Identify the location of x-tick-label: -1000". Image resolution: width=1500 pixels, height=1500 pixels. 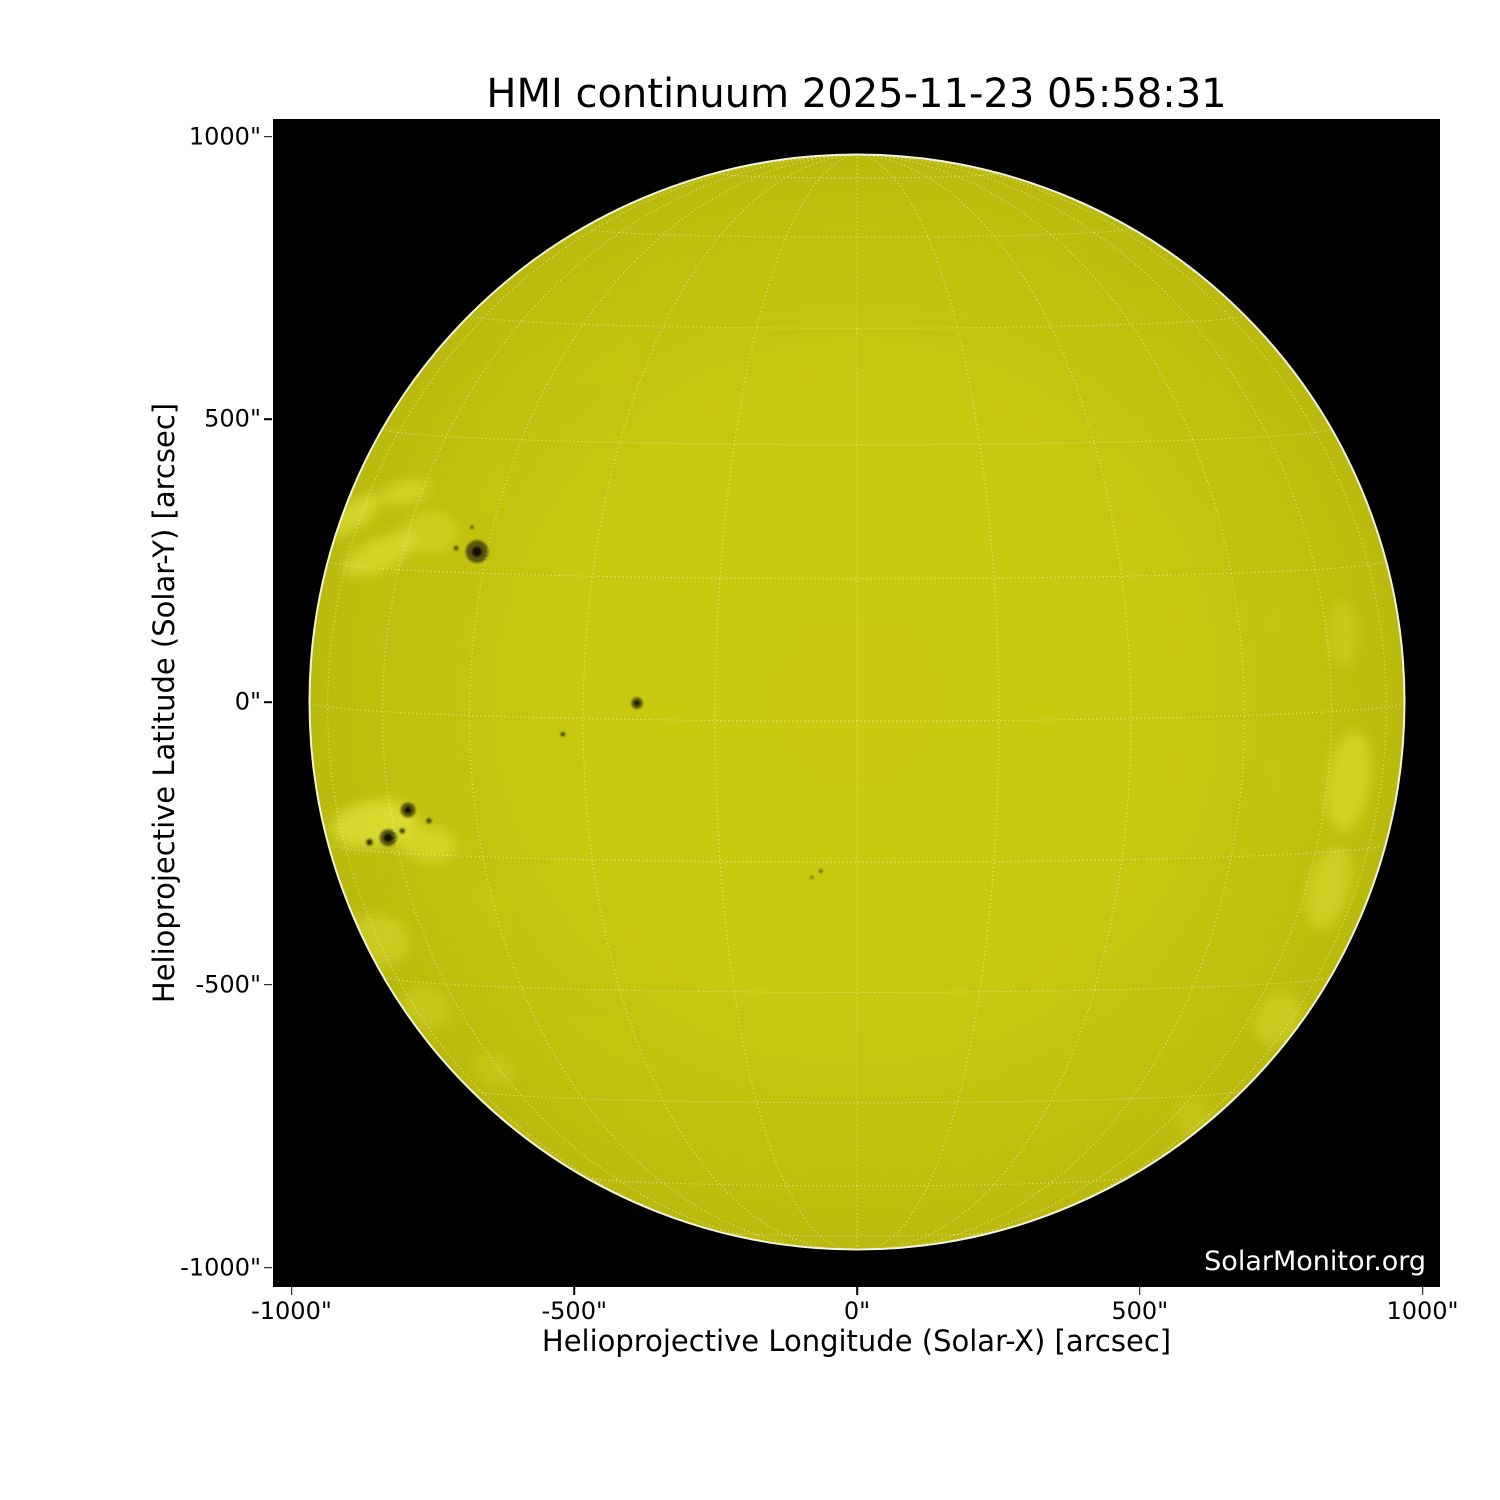
(291, 1311).